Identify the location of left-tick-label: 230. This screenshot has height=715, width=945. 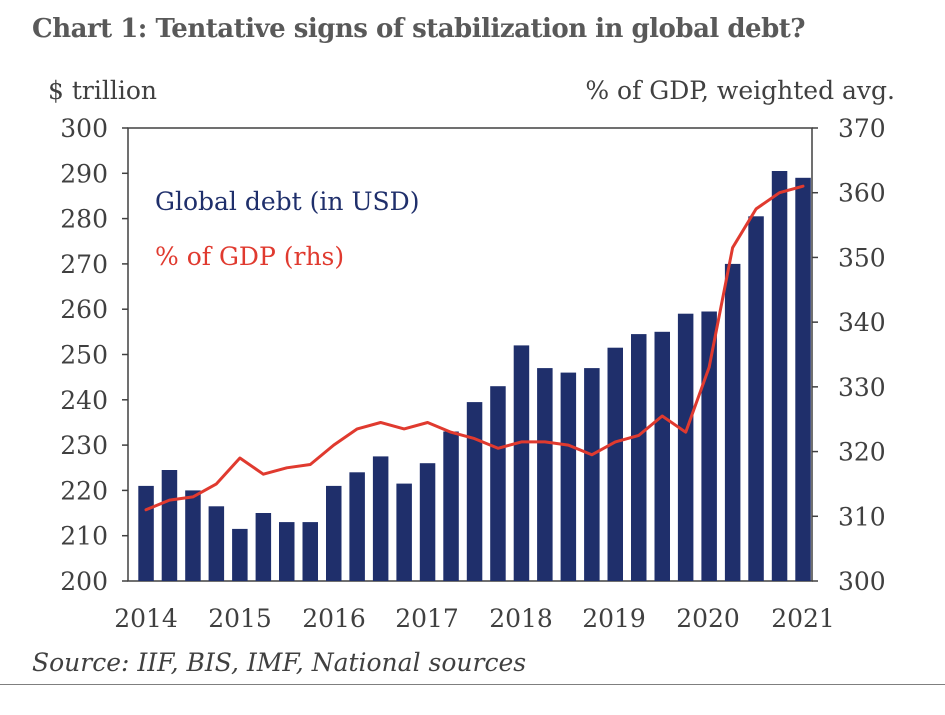
(84, 445).